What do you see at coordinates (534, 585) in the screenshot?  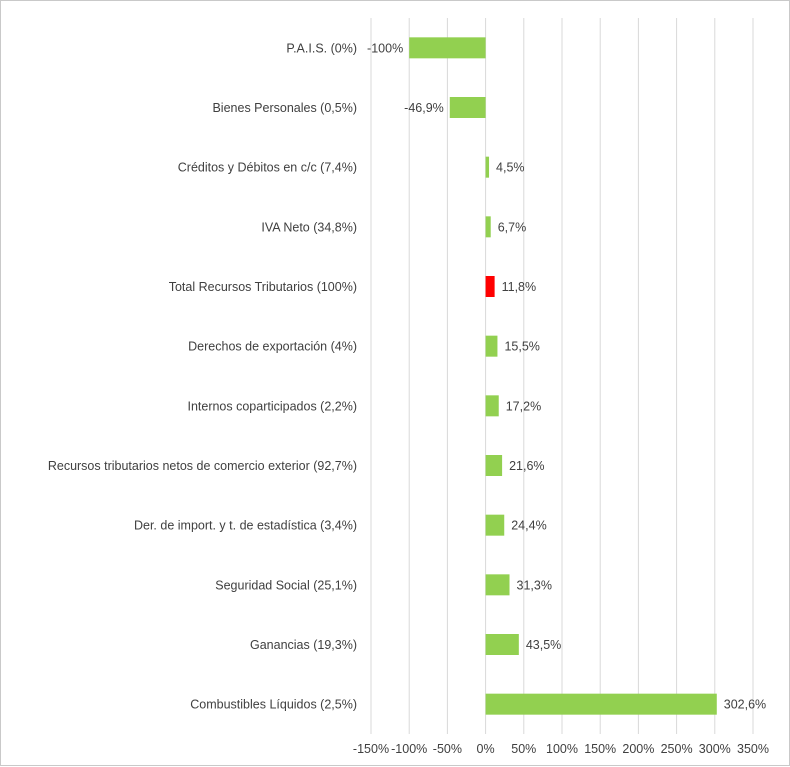 I see `data-label: 31,3%` at bounding box center [534, 585].